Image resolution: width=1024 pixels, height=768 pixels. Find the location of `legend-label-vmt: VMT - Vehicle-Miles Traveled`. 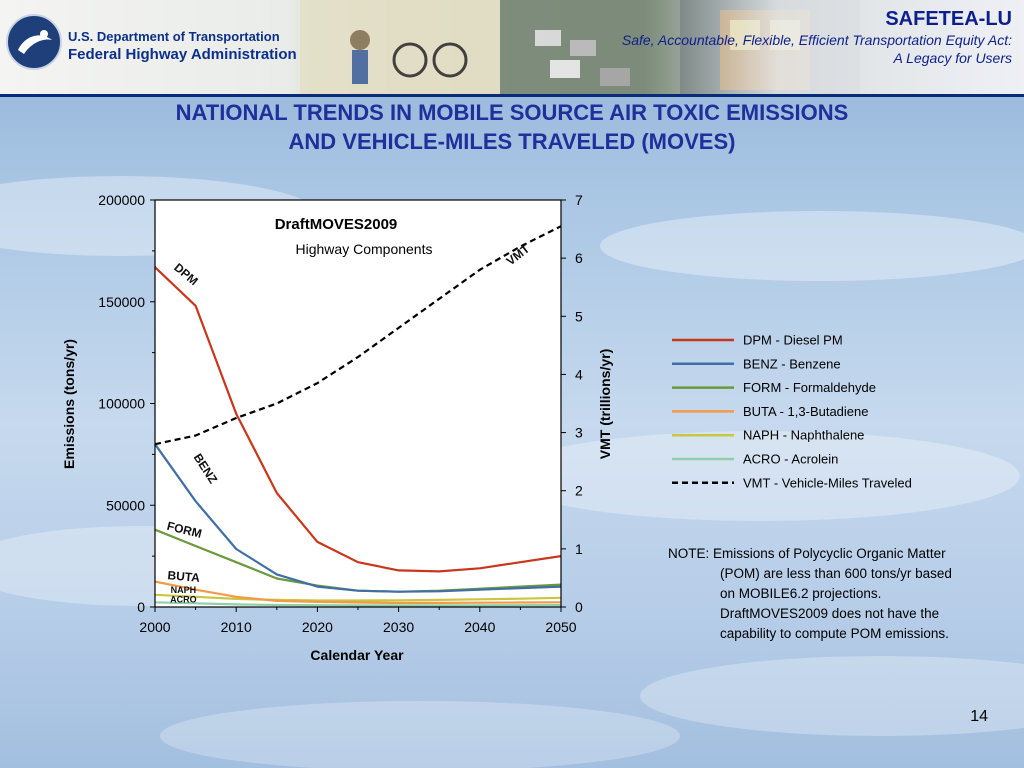

legend-label-vmt: VMT - Vehicle-Miles Traveled is located at coordinates (827, 482).